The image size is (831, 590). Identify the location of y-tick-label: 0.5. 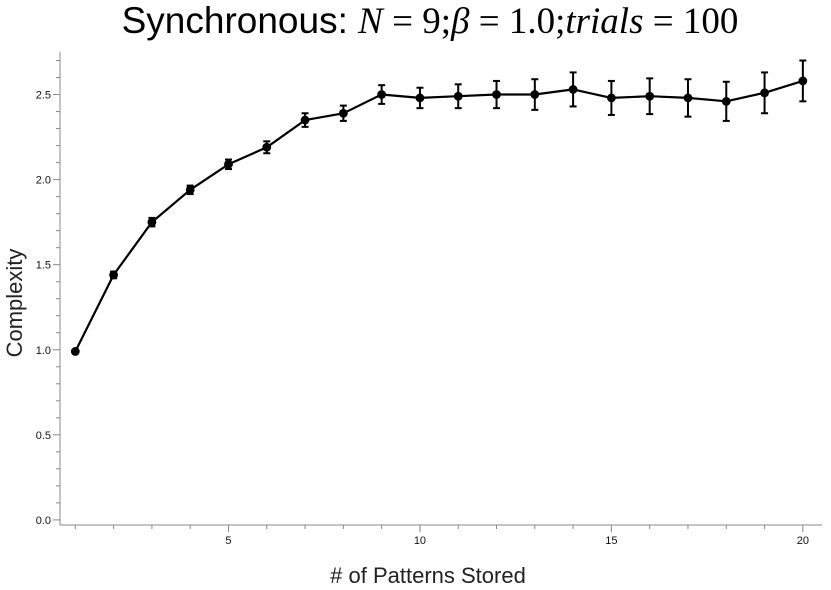
(43, 436).